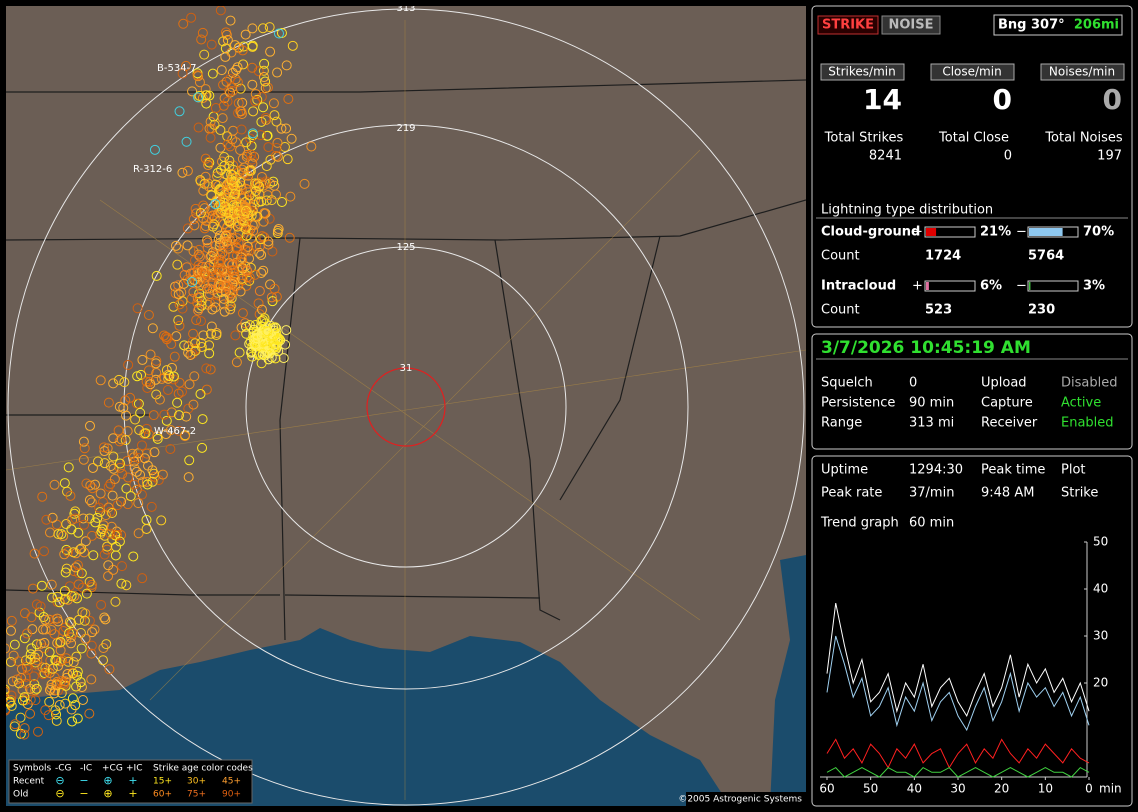  What do you see at coordinates (203, 769) in the screenshot?
I see `legend-age-title: Strike age color codes` at bounding box center [203, 769].